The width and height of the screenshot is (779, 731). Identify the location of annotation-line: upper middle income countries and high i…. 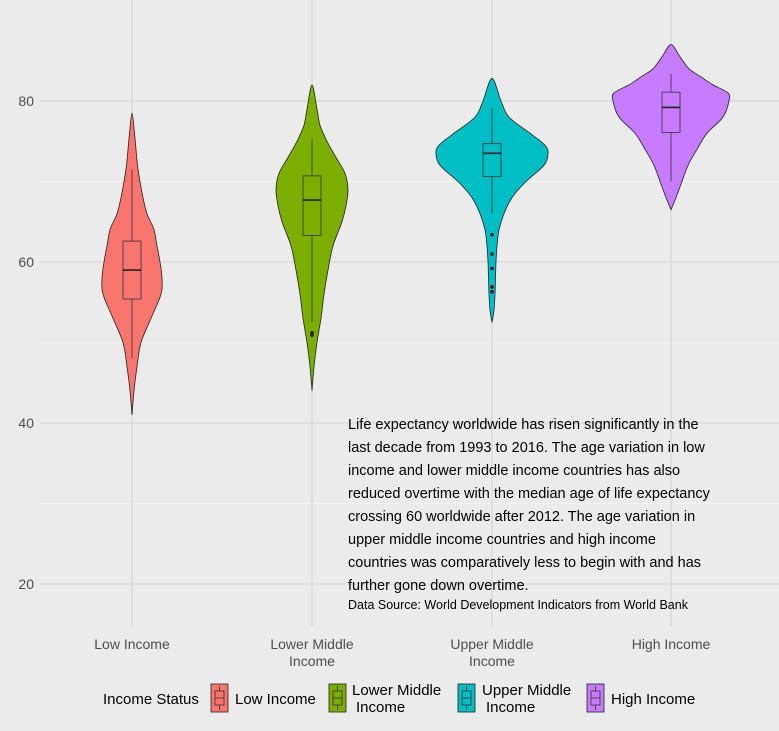
(502, 540).